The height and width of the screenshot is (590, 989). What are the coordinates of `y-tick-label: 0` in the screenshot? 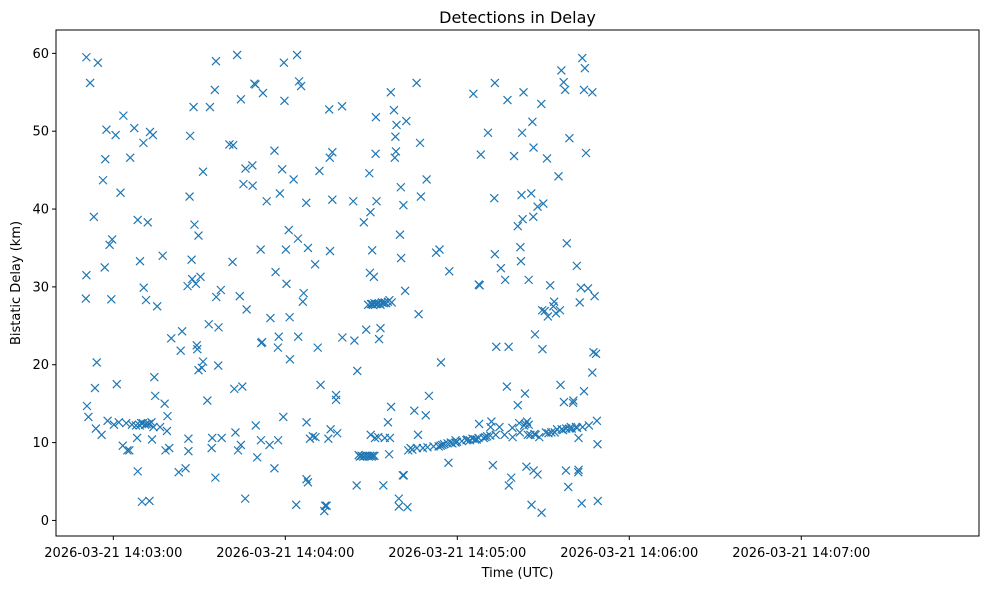 It's located at (45, 521).